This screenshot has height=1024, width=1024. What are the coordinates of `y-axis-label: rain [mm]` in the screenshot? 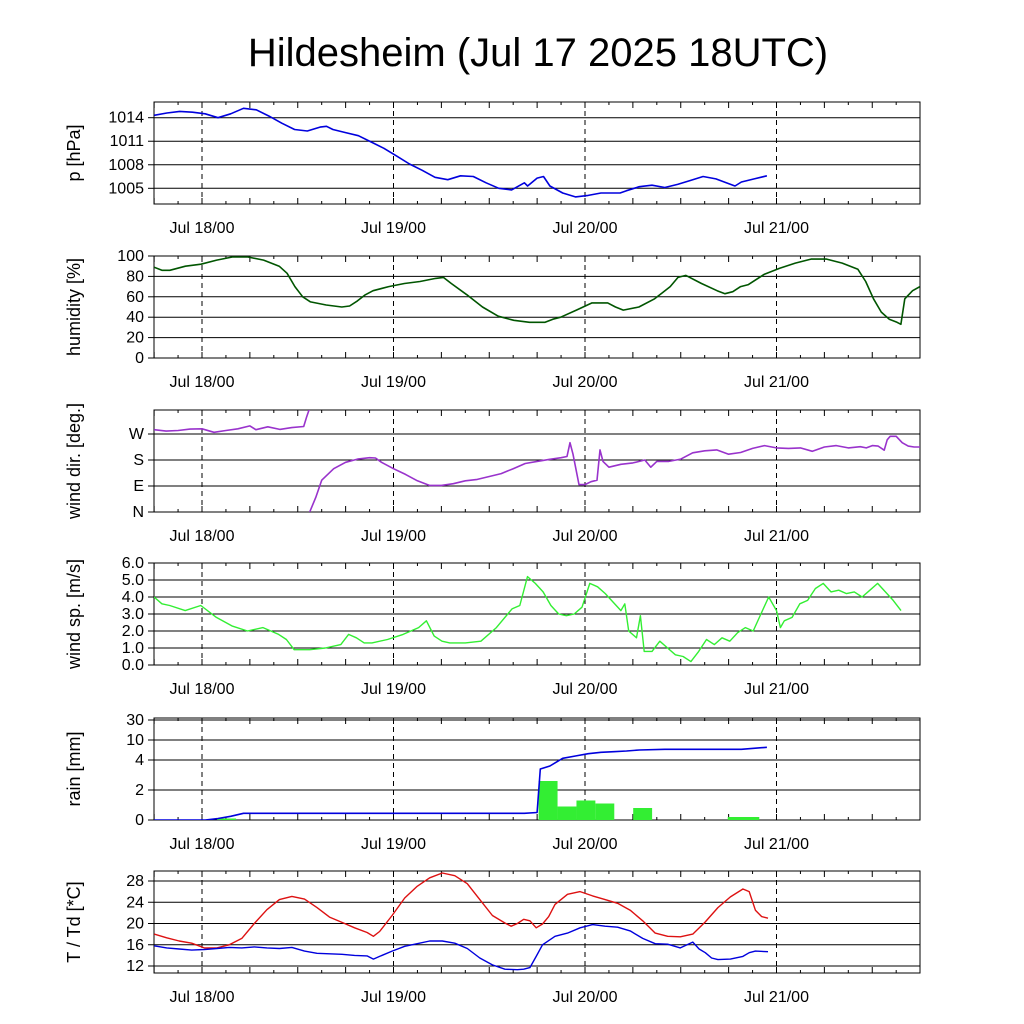 It's located at (74, 768).